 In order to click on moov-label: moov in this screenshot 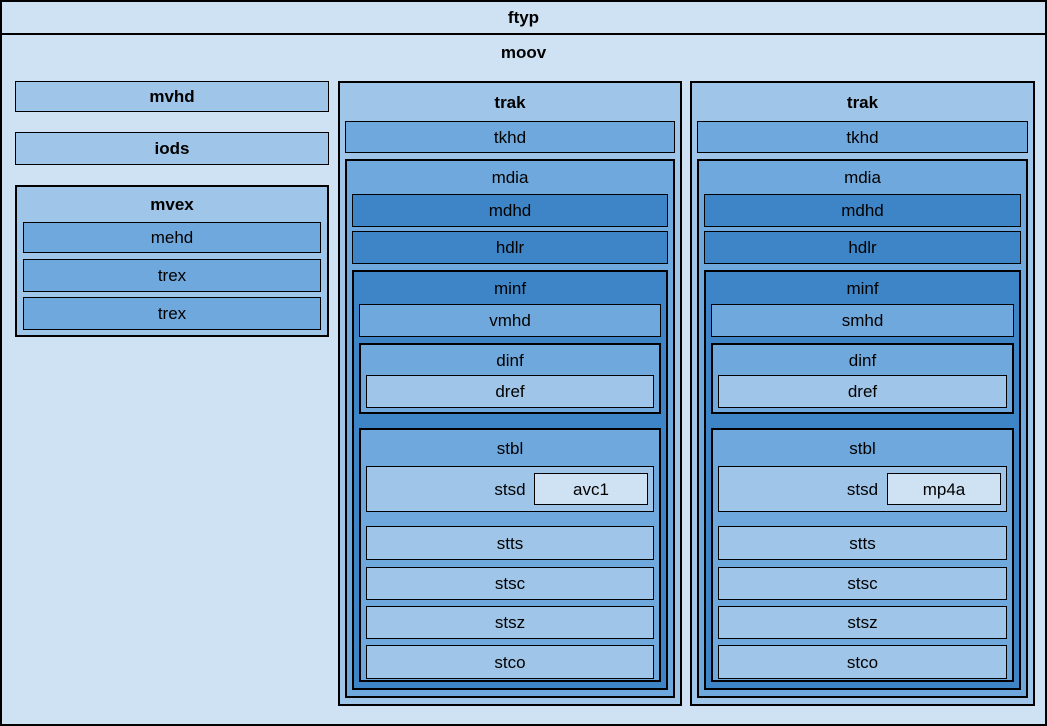, I will do `click(523, 52)`.